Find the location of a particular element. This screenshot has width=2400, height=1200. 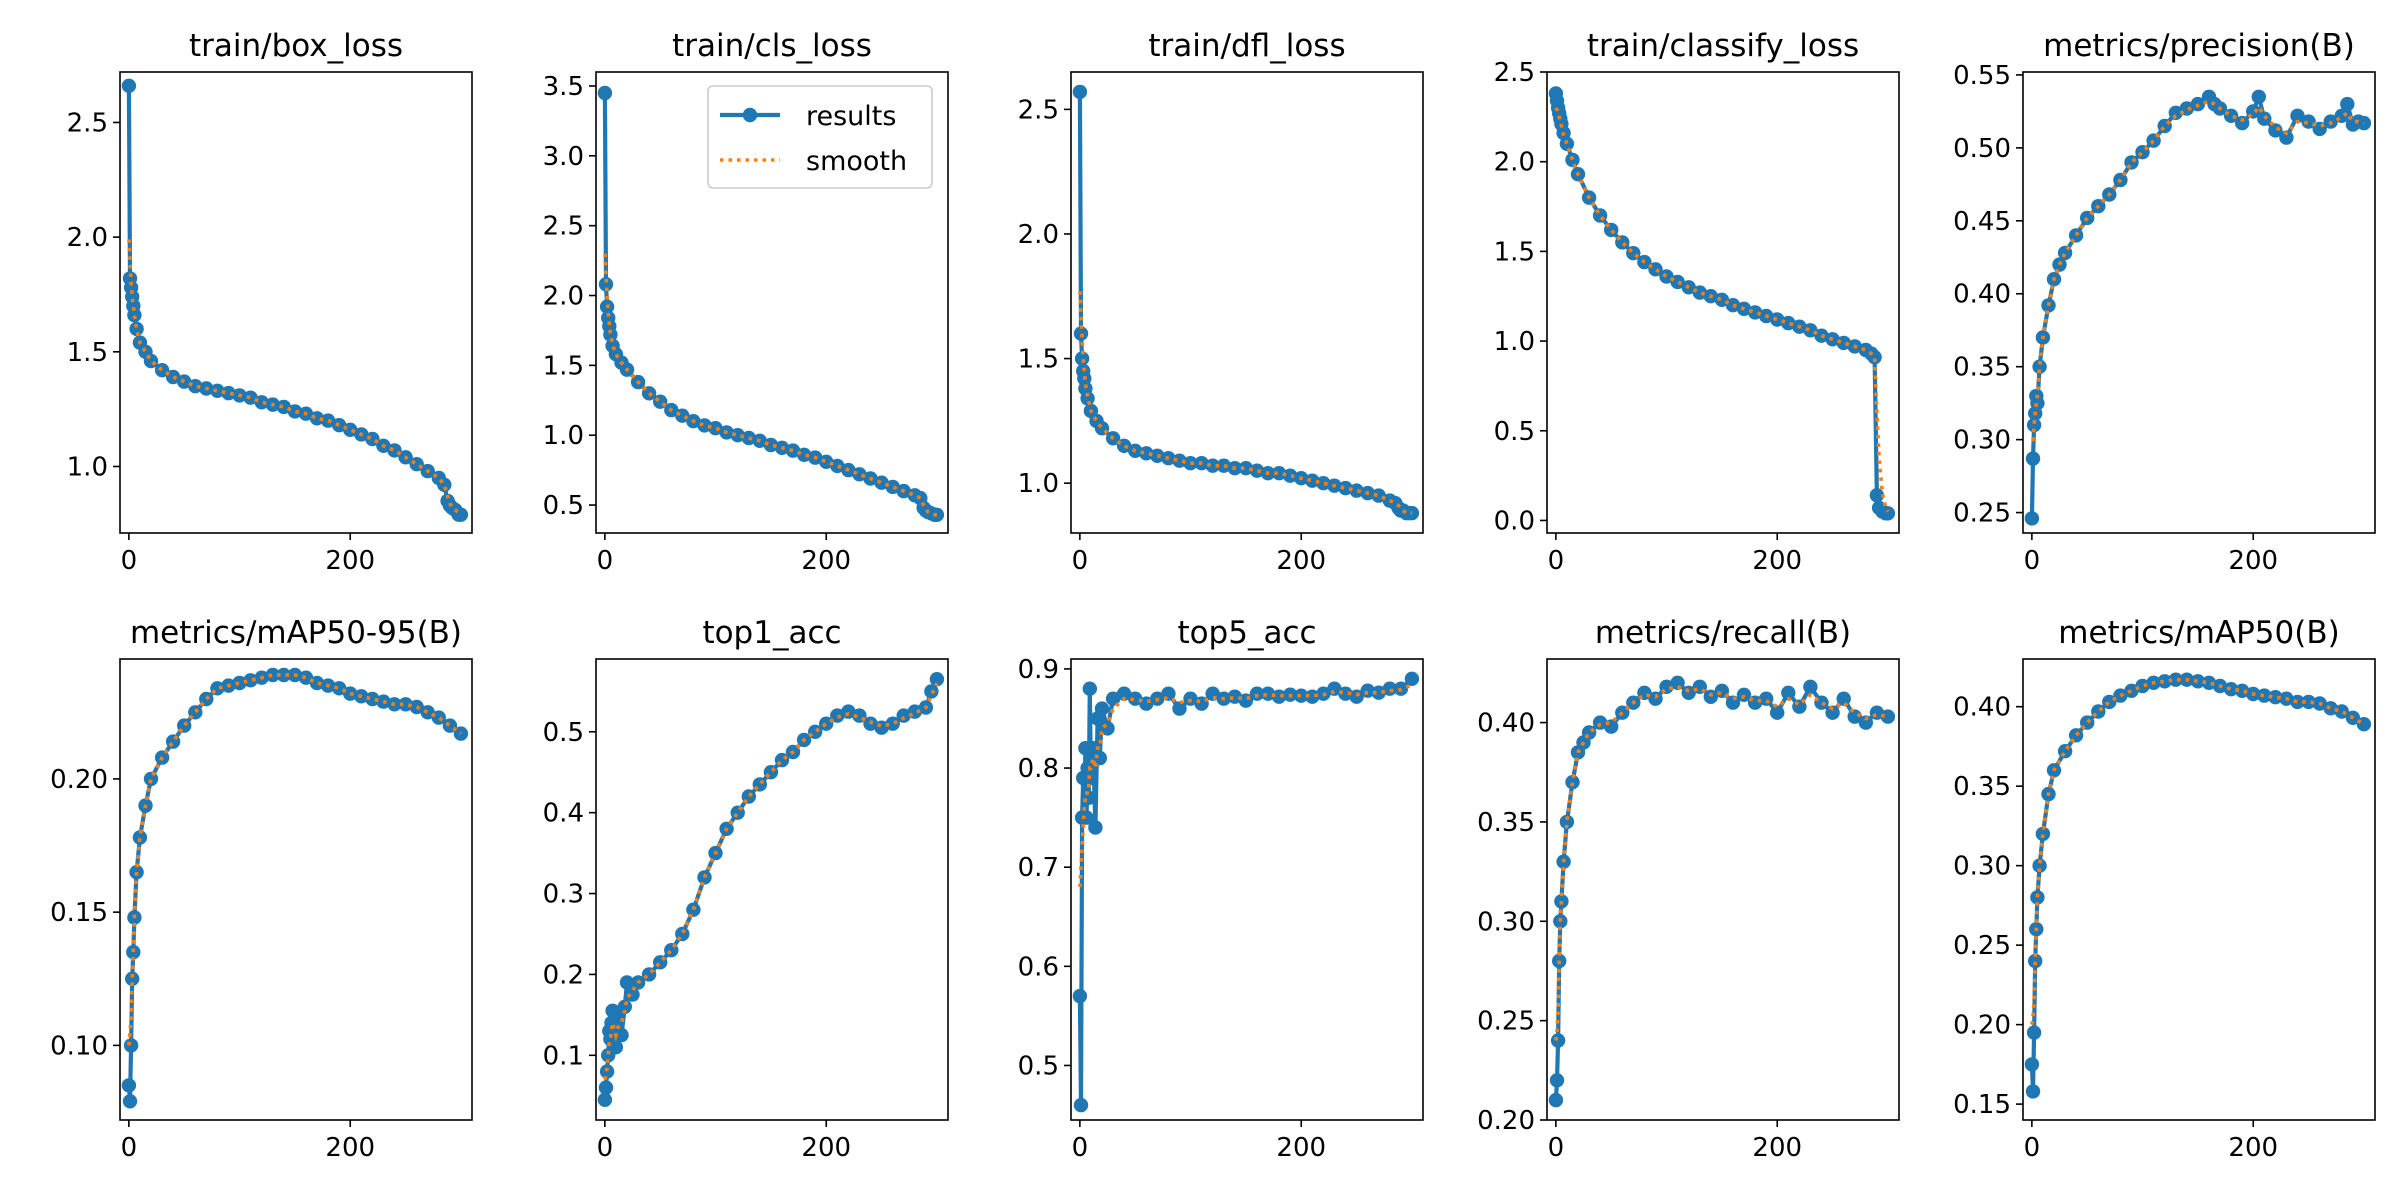

y-tick-label: 0.9 is located at coordinates (1038, 670).